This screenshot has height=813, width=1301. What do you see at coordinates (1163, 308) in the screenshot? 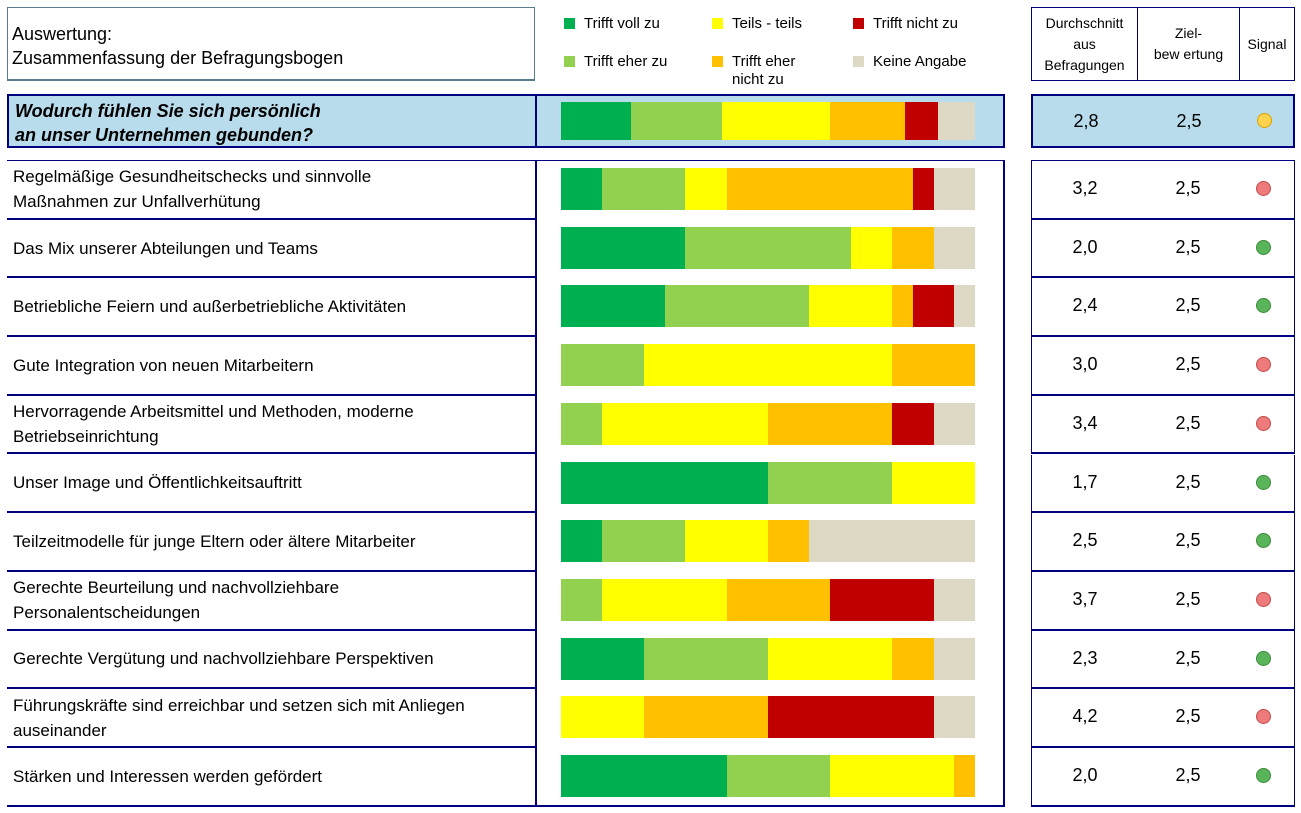
I see `statement-stats: 2,4 2,5` at bounding box center [1163, 308].